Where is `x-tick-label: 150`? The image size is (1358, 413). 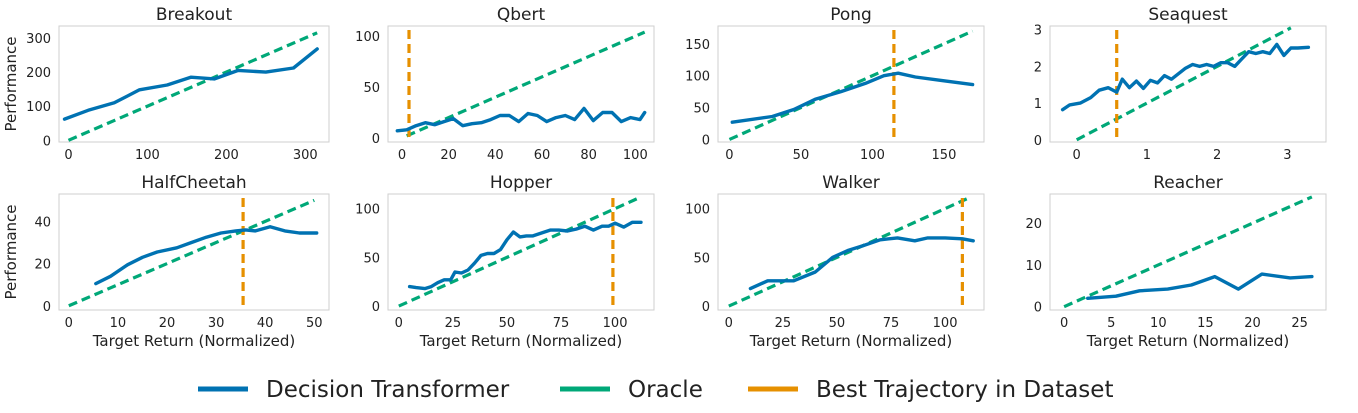
x-tick-label: 150 is located at coordinates (944, 155).